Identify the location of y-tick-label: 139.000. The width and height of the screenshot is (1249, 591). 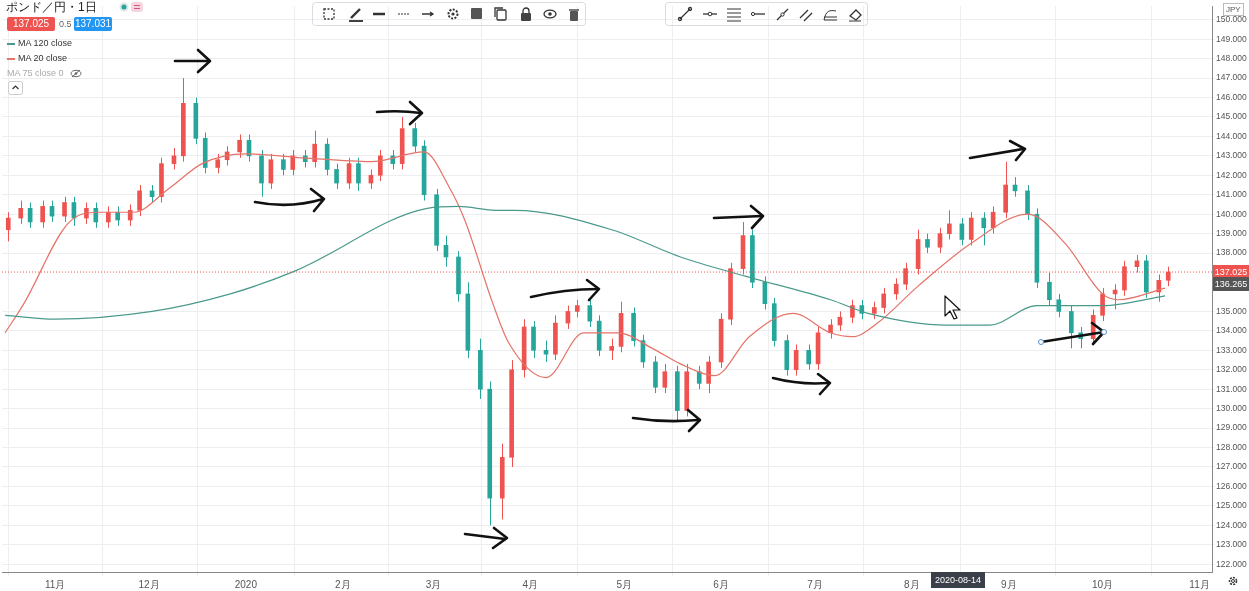
(1231, 232).